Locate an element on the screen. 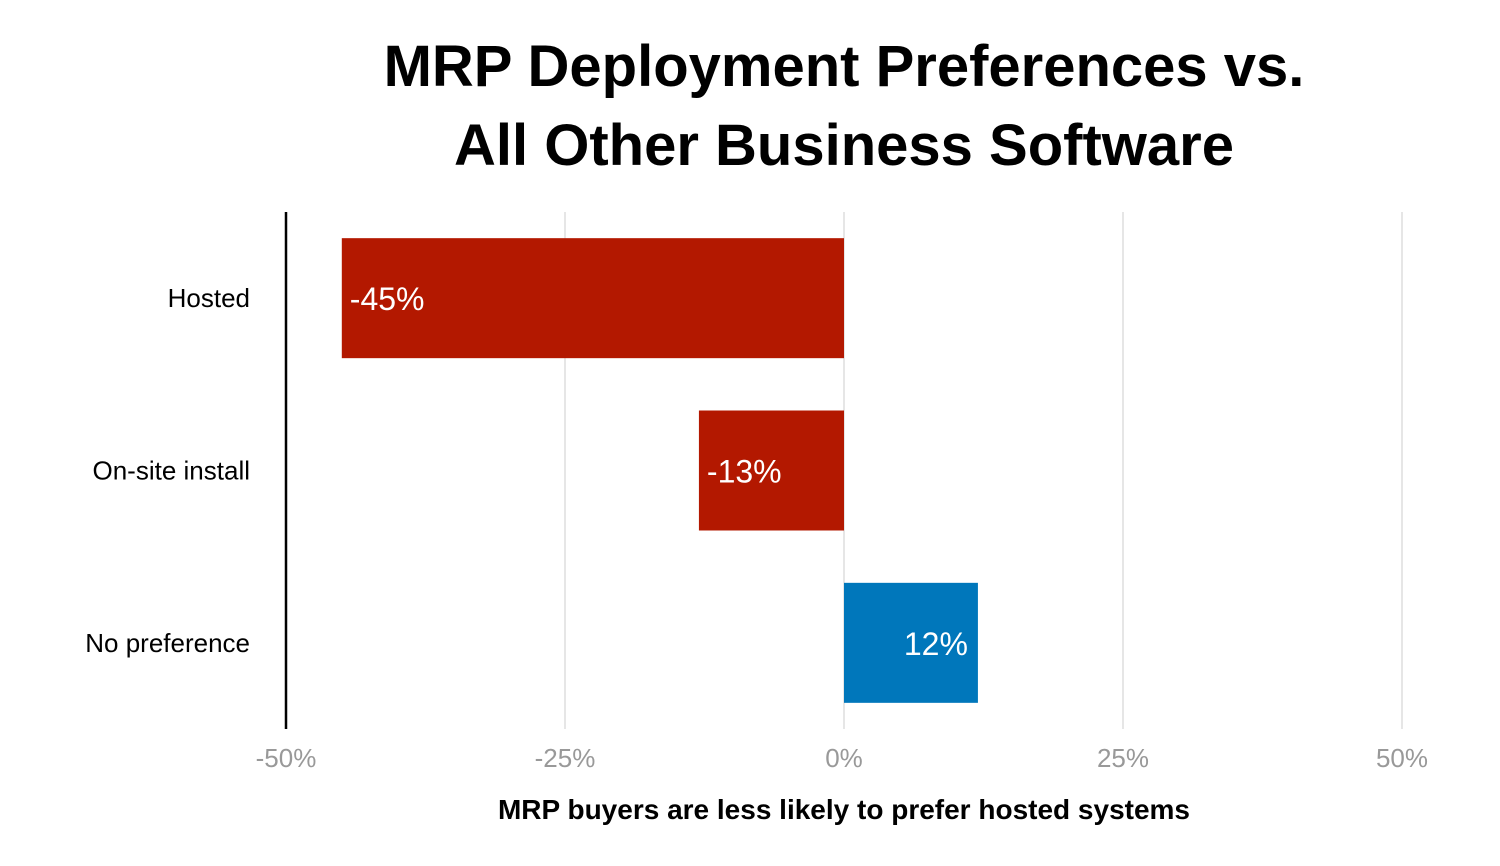  category-label: Hosted is located at coordinates (209, 298).